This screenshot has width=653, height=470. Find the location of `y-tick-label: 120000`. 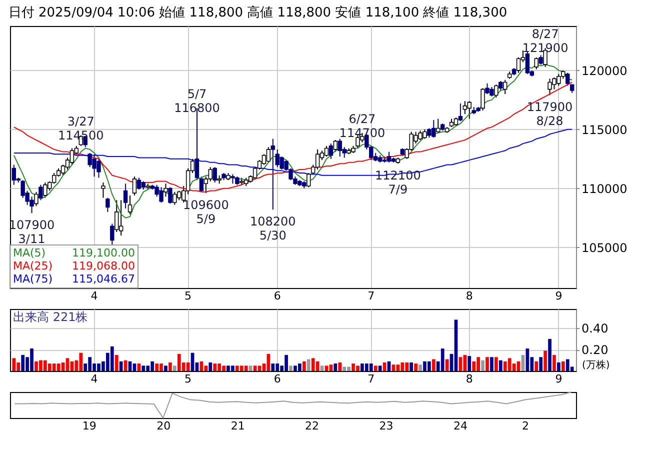

y-tick-label: 120000 is located at coordinates (605, 71).